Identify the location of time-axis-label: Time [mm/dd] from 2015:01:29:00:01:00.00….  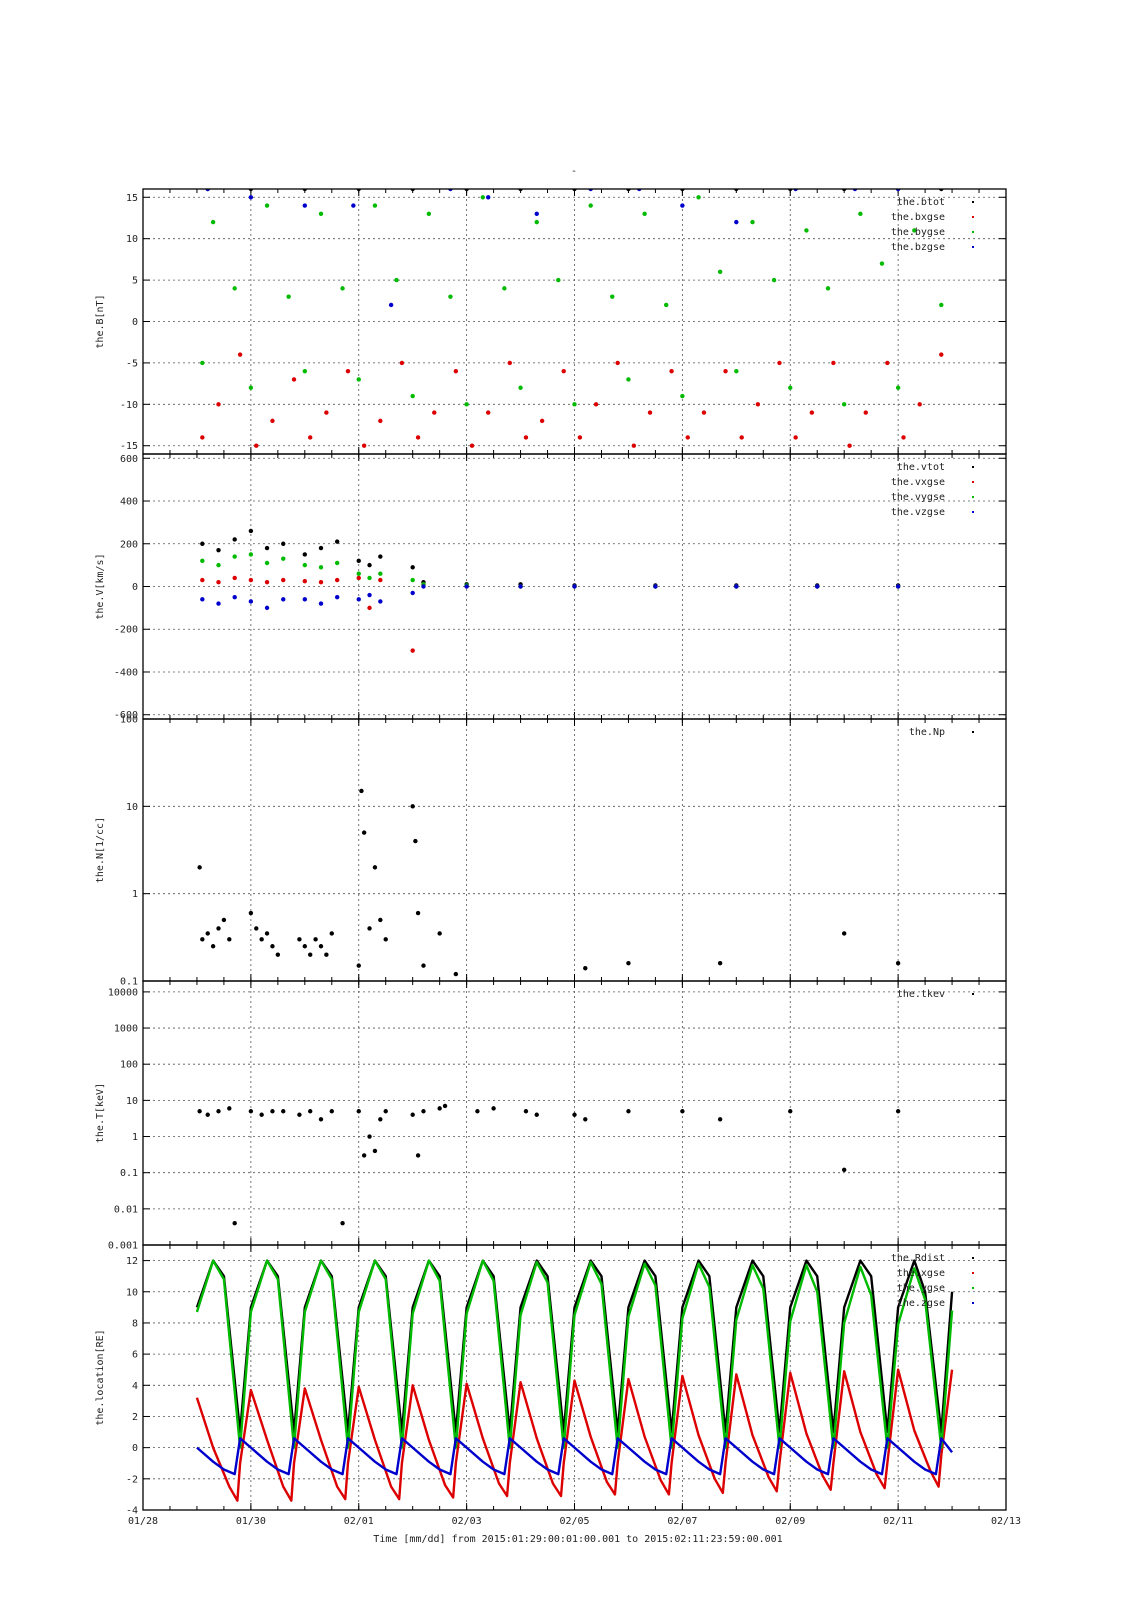
(577, 1539).